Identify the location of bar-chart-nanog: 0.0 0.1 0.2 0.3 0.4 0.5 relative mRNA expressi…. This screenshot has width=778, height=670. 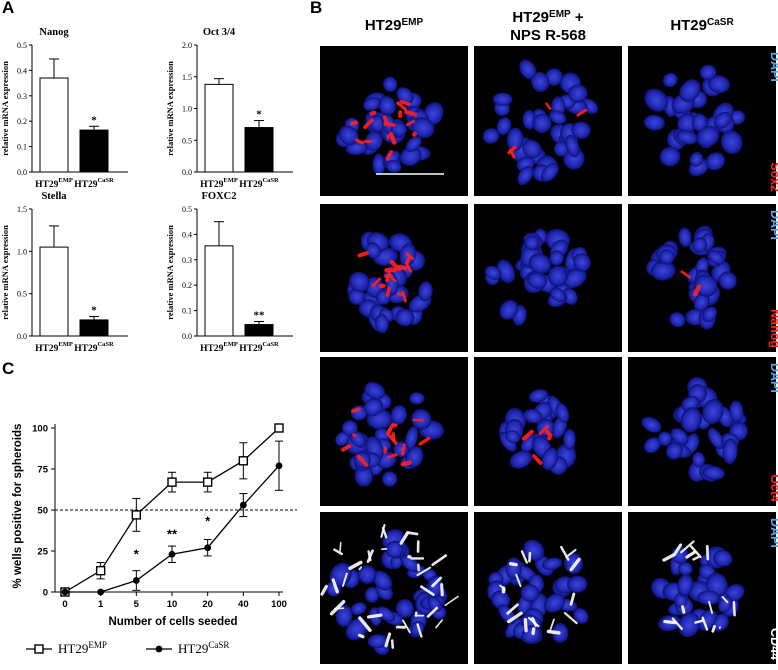
(64, 108).